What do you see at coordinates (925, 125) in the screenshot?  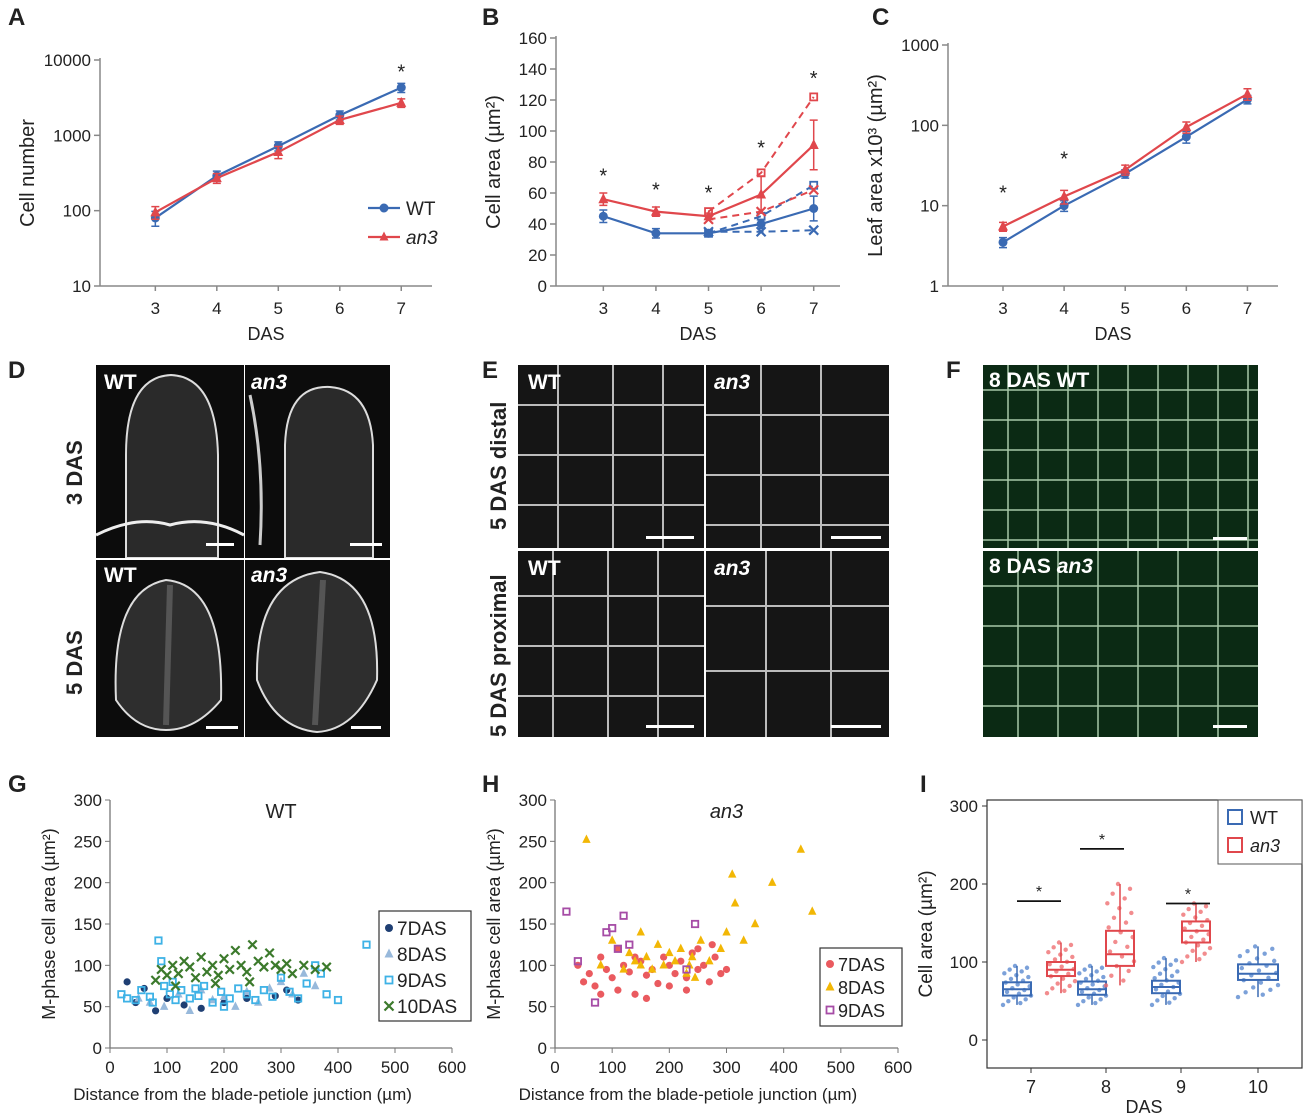 I see `y-tick-label-c: 100` at bounding box center [925, 125].